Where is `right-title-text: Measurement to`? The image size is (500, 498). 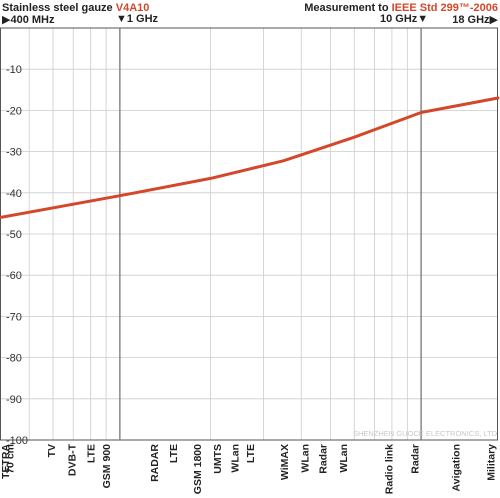
right-title-text: Measurement to is located at coordinates (346, 8).